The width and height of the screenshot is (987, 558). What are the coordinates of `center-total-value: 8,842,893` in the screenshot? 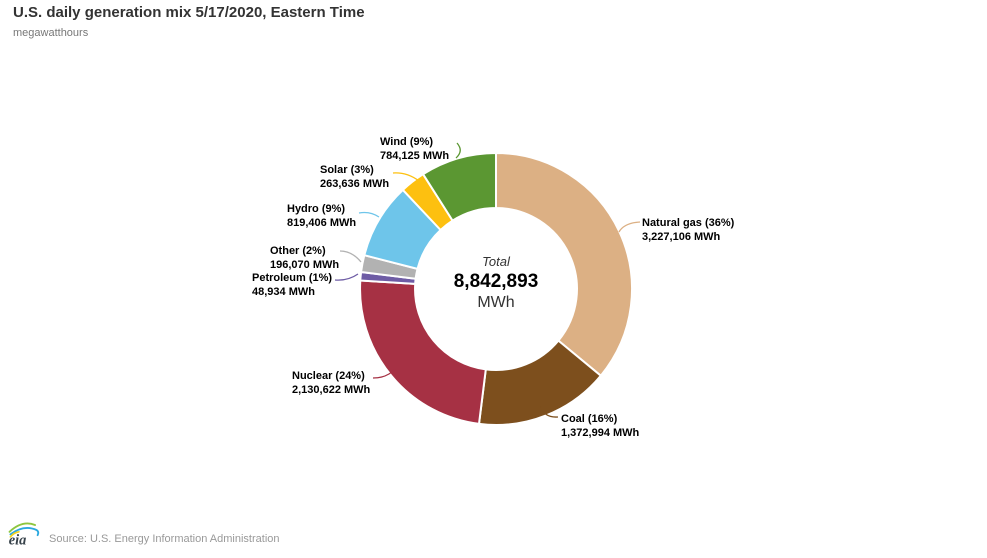 It's located at (496, 281).